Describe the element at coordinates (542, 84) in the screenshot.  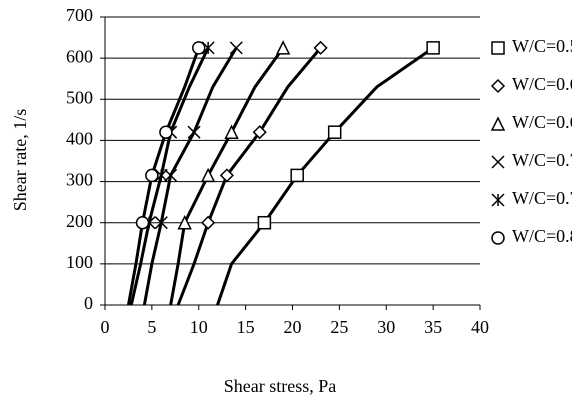
I see `legend-label: W/C=0.60` at that location.